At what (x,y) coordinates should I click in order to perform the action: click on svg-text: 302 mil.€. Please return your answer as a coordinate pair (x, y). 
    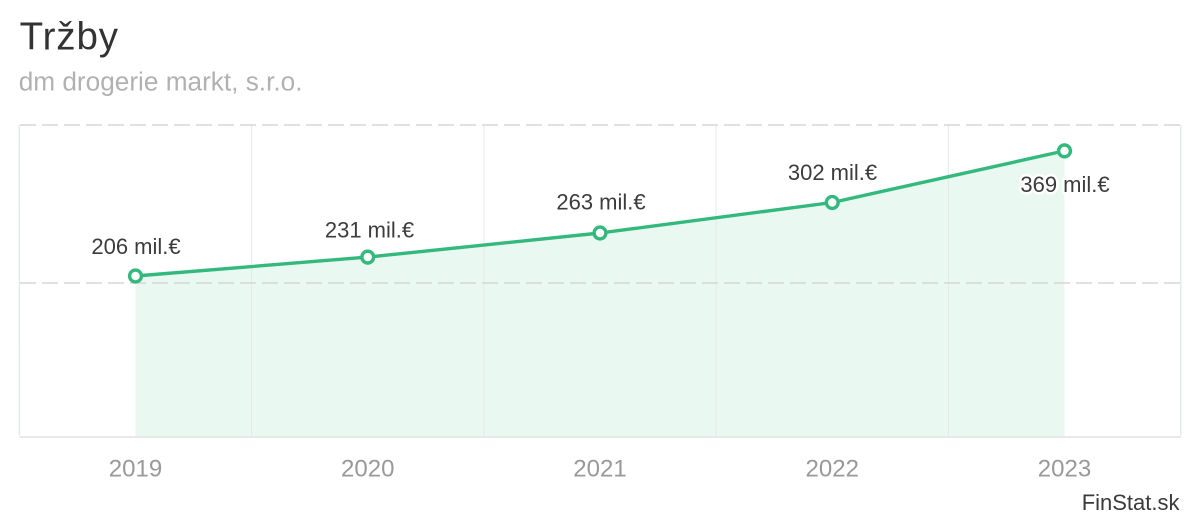
    Looking at the image, I should click on (832, 172).